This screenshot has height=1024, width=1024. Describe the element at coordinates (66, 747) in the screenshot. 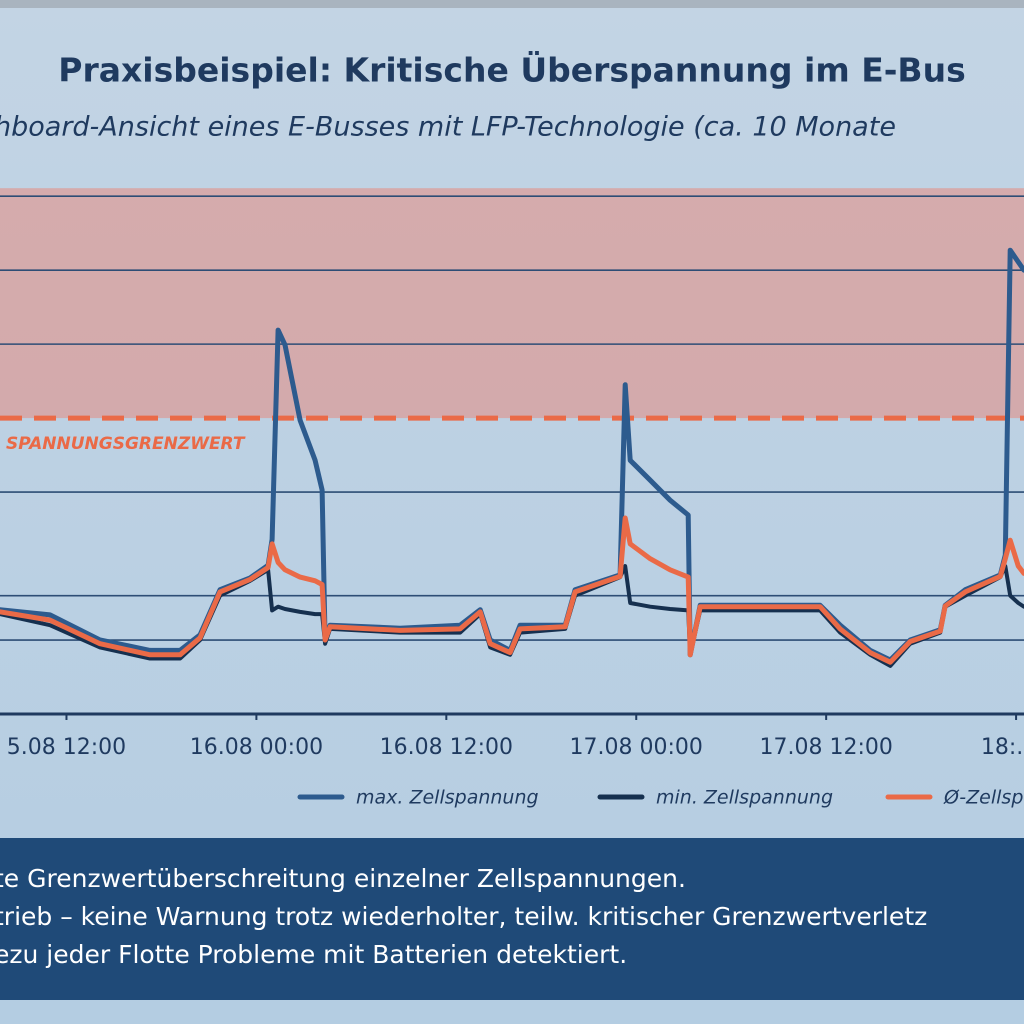

I see `x-tick-label: 5.08 12:00` at that location.